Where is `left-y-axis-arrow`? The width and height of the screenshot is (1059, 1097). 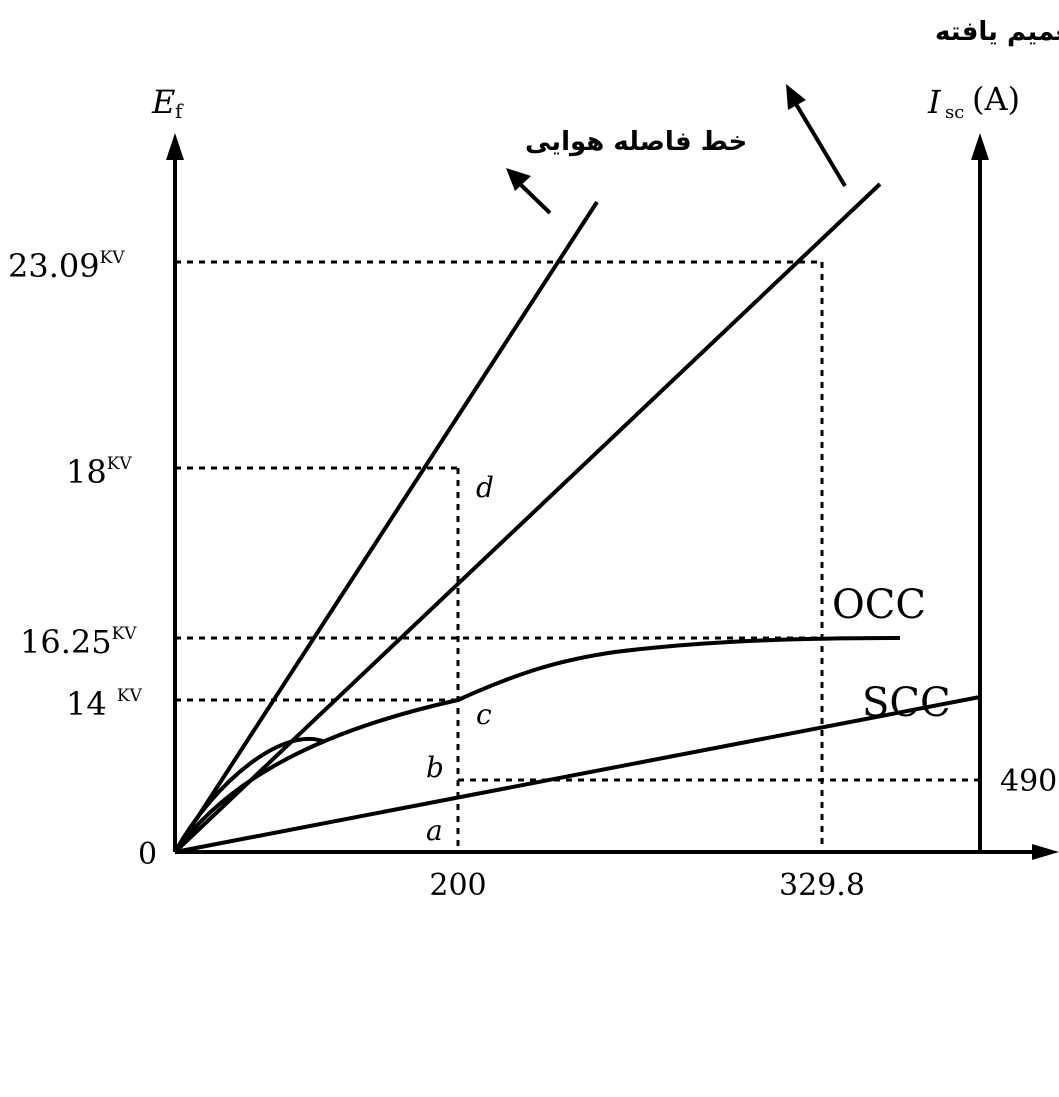 left-y-axis-arrow is located at coordinates (175, 146).